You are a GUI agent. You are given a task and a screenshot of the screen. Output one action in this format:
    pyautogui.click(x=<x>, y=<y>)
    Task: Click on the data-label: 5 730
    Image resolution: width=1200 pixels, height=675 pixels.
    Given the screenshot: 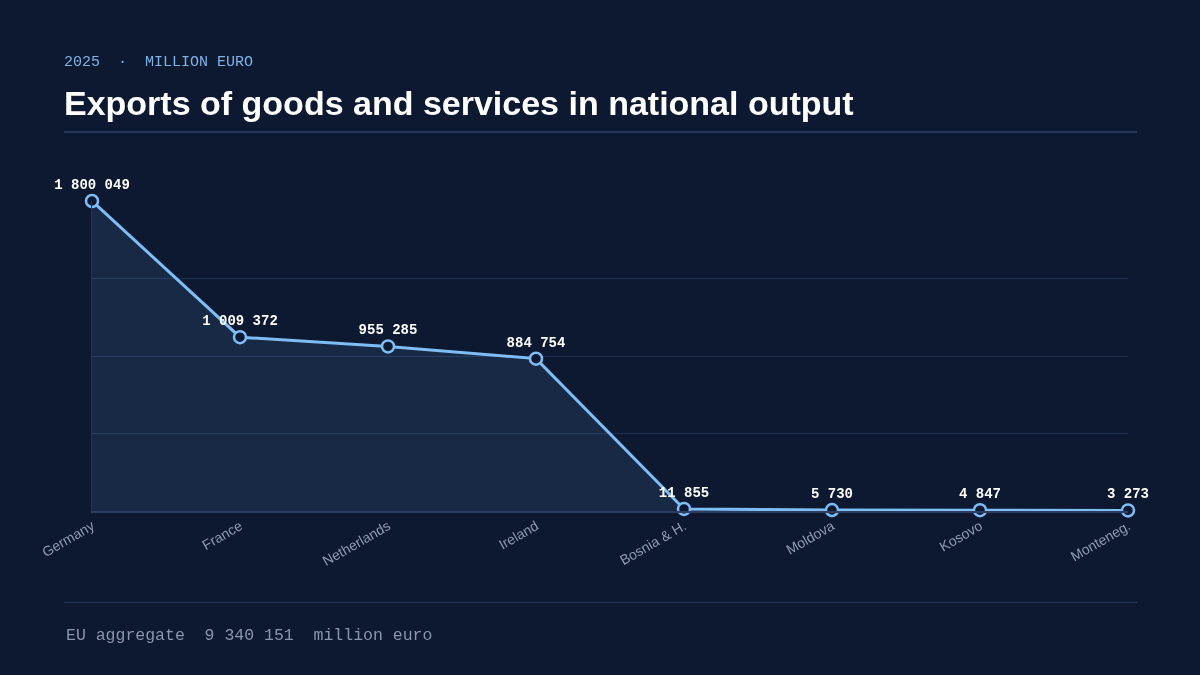 What is the action you would take?
    pyautogui.click(x=832, y=494)
    